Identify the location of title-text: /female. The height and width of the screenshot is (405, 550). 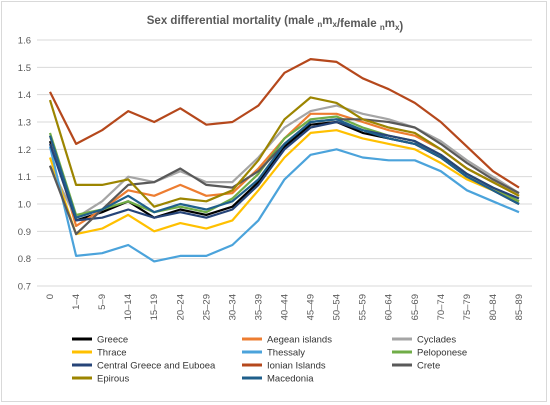
(358, 24).